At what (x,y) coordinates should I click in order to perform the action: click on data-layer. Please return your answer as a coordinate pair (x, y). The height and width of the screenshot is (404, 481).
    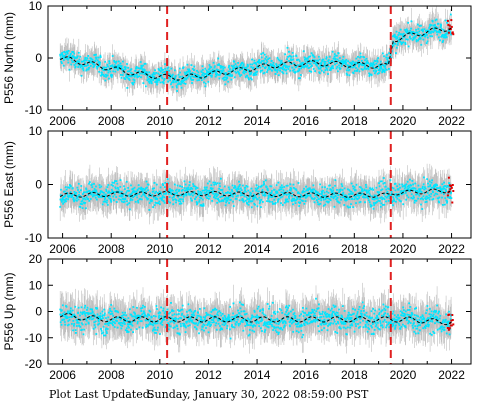
    Looking at the image, I should click on (257, 194).